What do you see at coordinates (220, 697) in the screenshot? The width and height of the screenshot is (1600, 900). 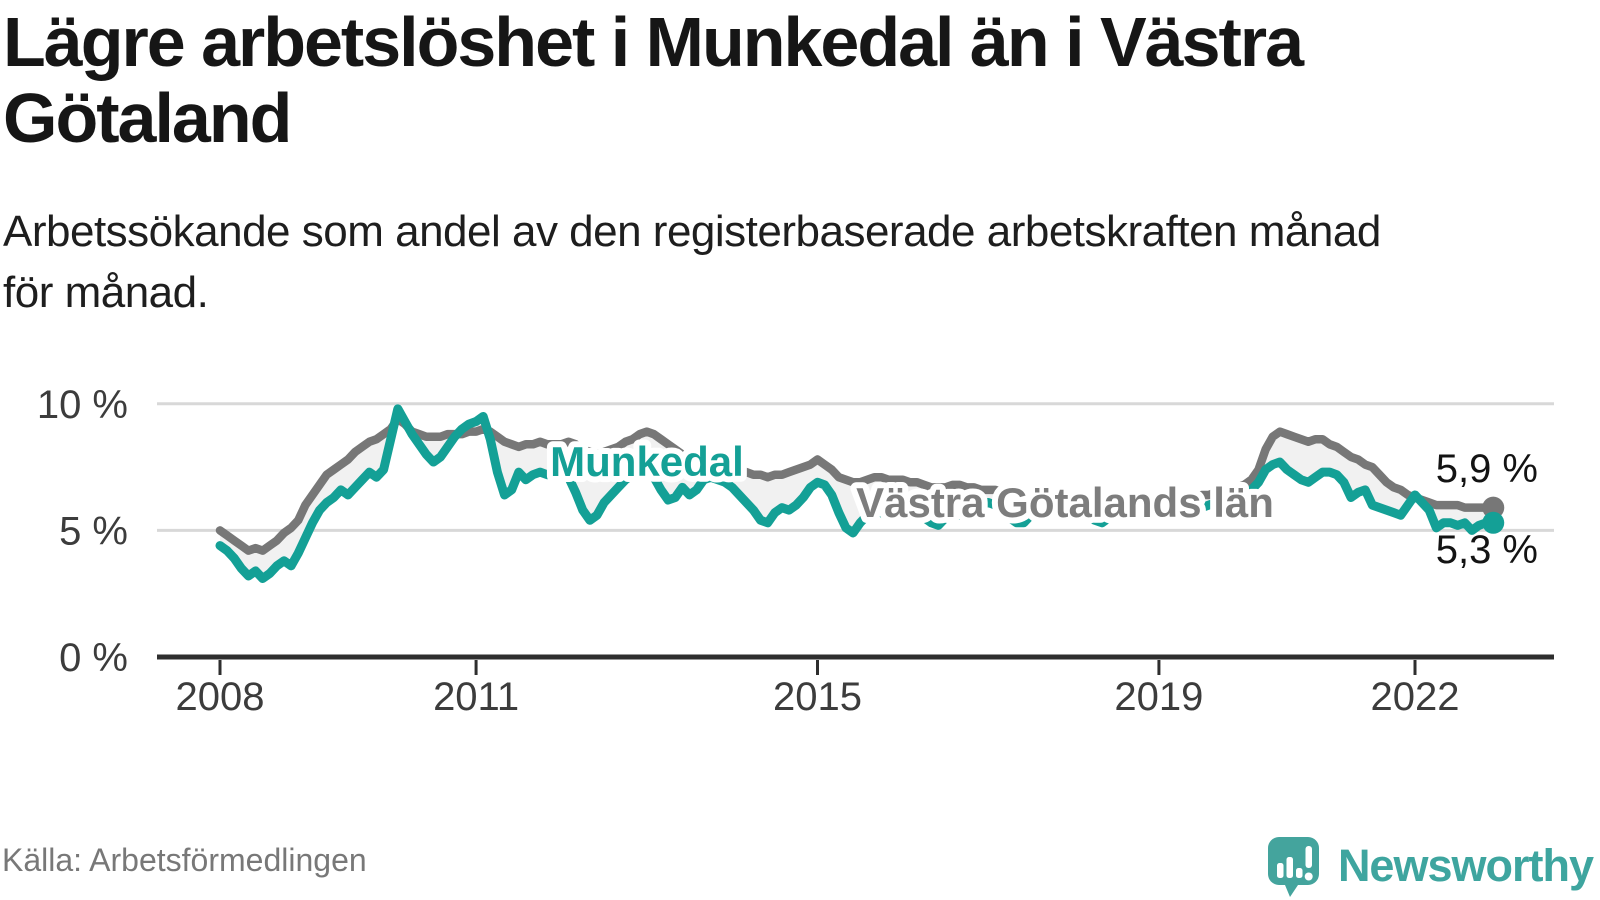 I see `x-tick-label-2008: 2008` at bounding box center [220, 697].